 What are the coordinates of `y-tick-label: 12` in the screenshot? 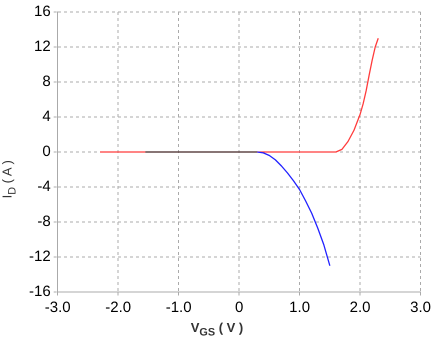 It's located at (42, 47).